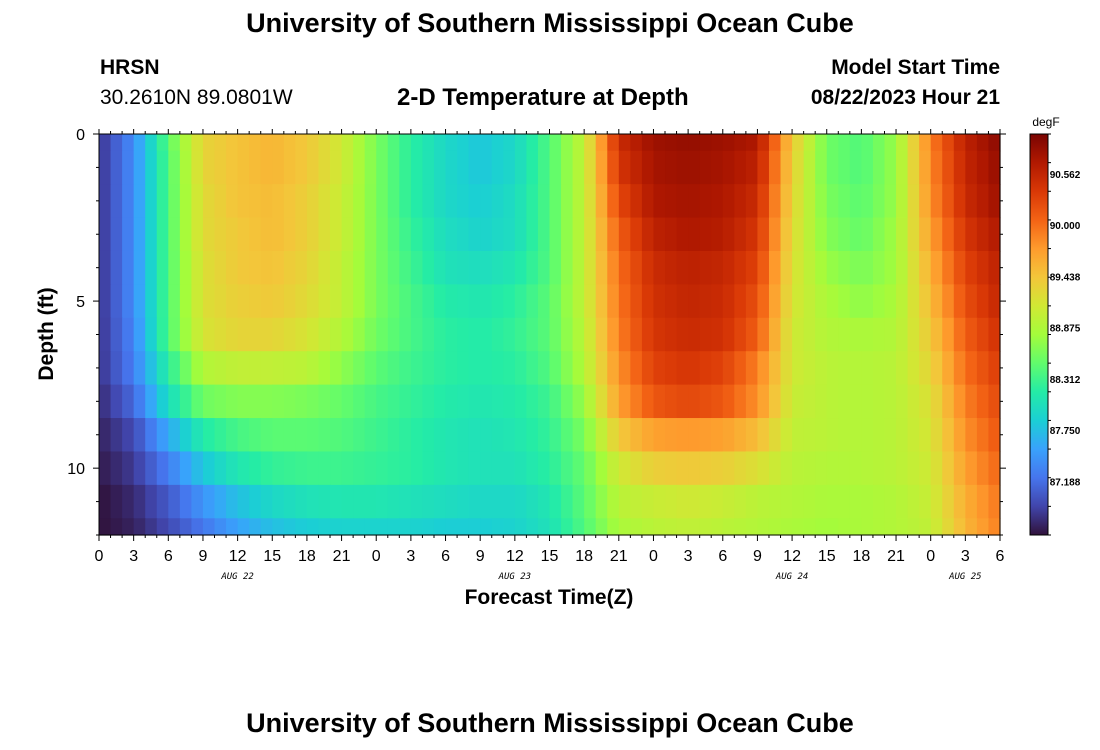  What do you see at coordinates (792, 556) in the screenshot?
I see `x-tick-label: 12` at bounding box center [792, 556].